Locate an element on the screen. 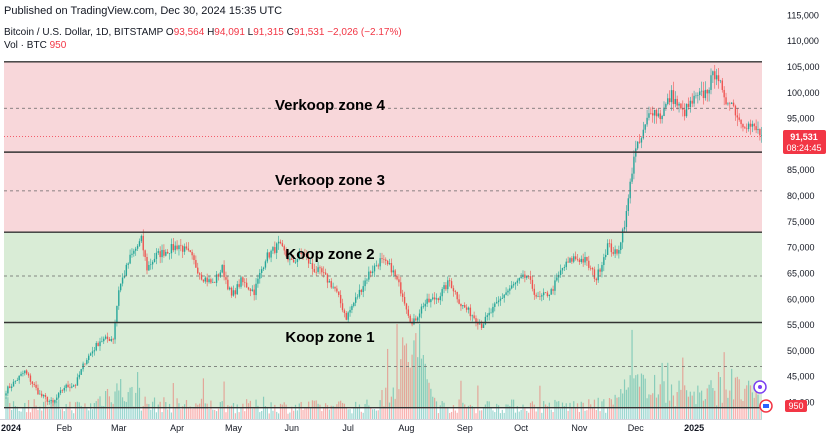 The image size is (832, 440). symbol-name: Bitcoin / U.S. Dollar, 1D, BITSTAMP is located at coordinates (84, 32).